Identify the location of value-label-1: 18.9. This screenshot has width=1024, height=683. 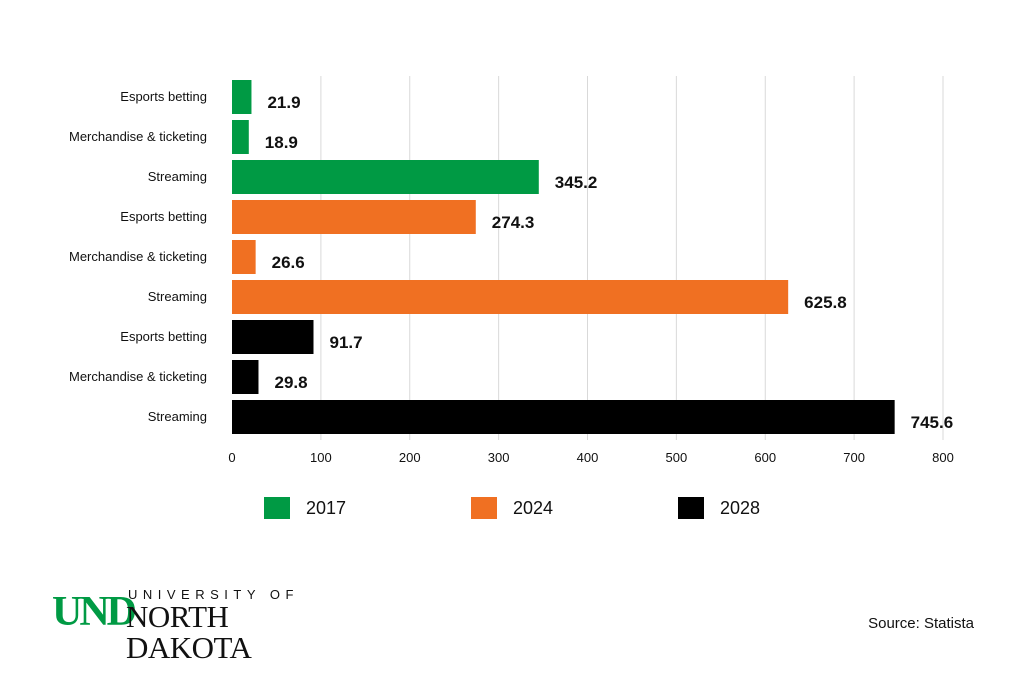
(281, 142).